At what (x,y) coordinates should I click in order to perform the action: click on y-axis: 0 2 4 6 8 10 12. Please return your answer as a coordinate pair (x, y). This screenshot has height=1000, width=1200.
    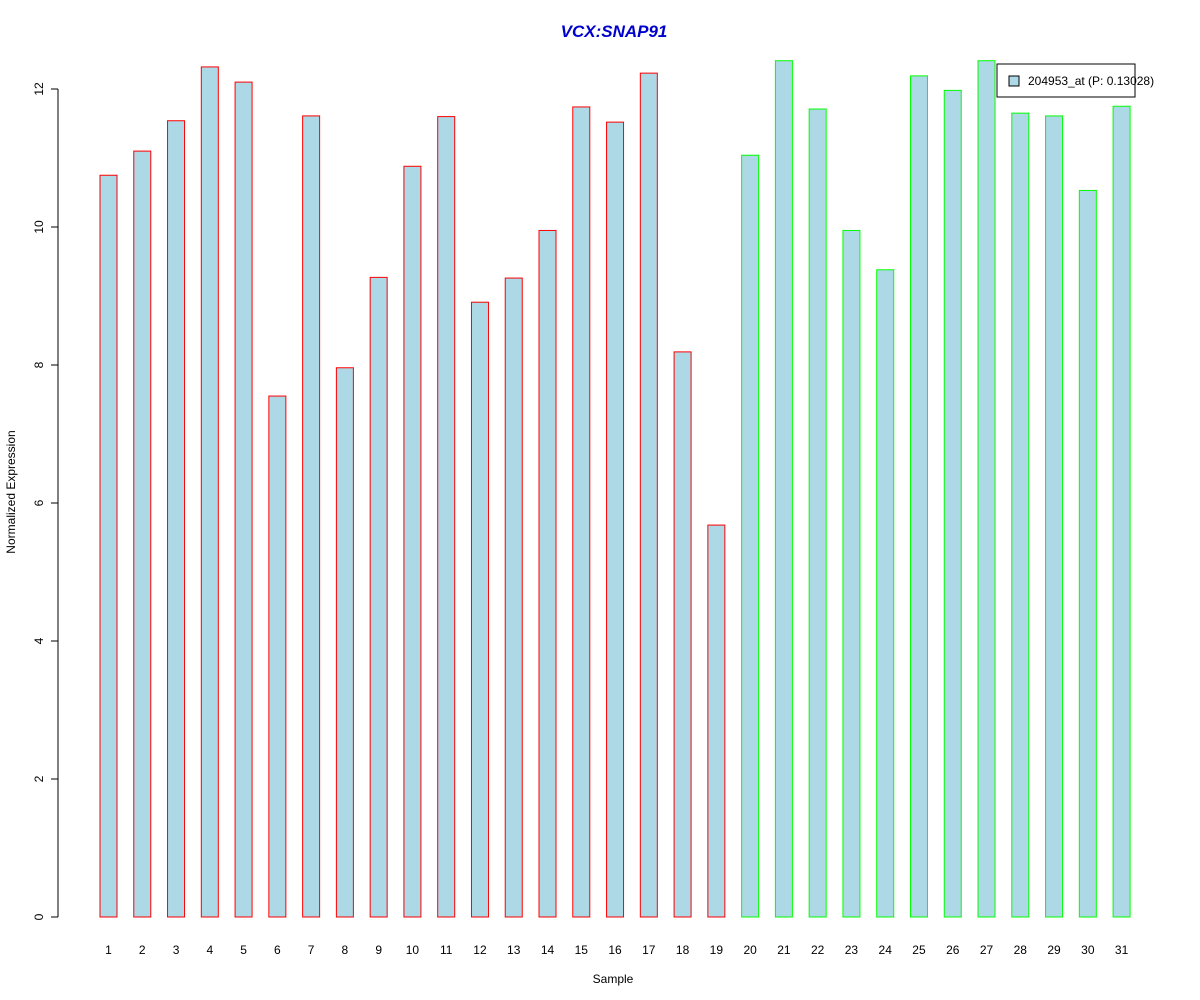
    Looking at the image, I should click on (45, 501).